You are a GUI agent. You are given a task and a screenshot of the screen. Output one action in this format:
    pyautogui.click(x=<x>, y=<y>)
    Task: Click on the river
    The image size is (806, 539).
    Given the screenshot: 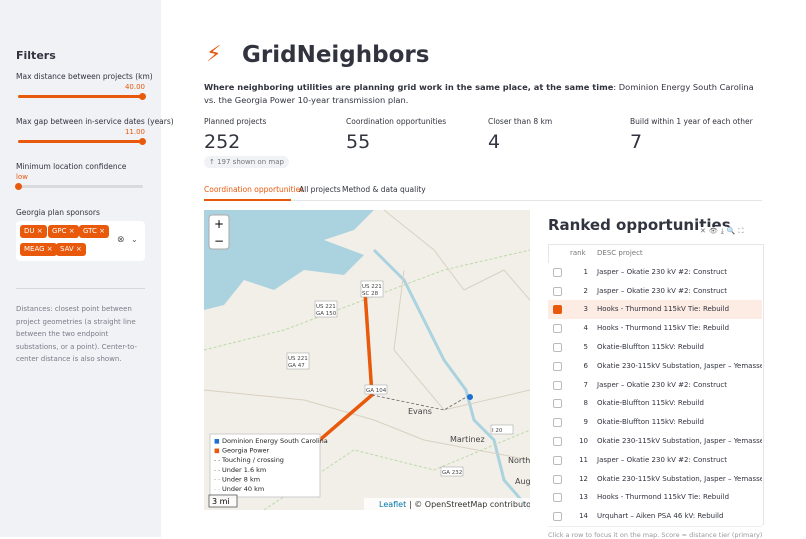 What is the action you would take?
    pyautogui.click(x=451, y=379)
    